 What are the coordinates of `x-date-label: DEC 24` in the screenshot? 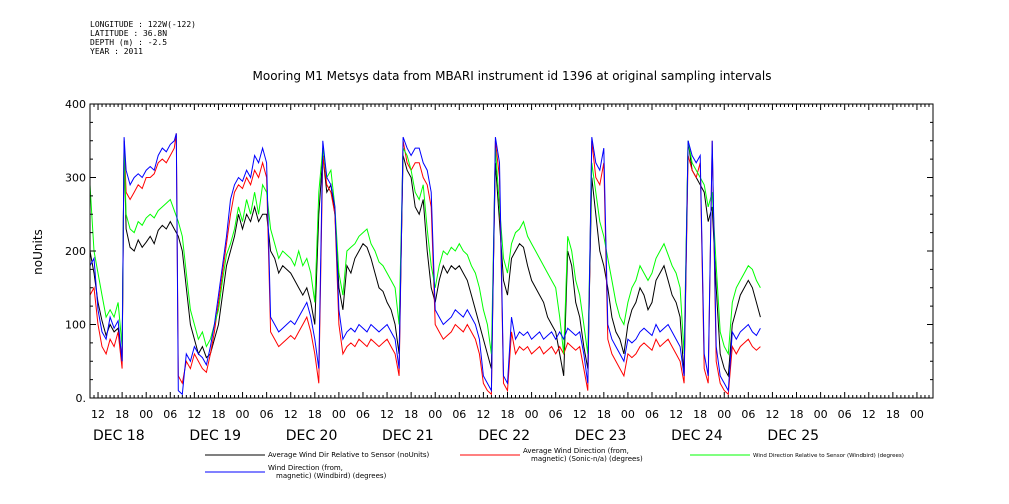 It's located at (697, 436).